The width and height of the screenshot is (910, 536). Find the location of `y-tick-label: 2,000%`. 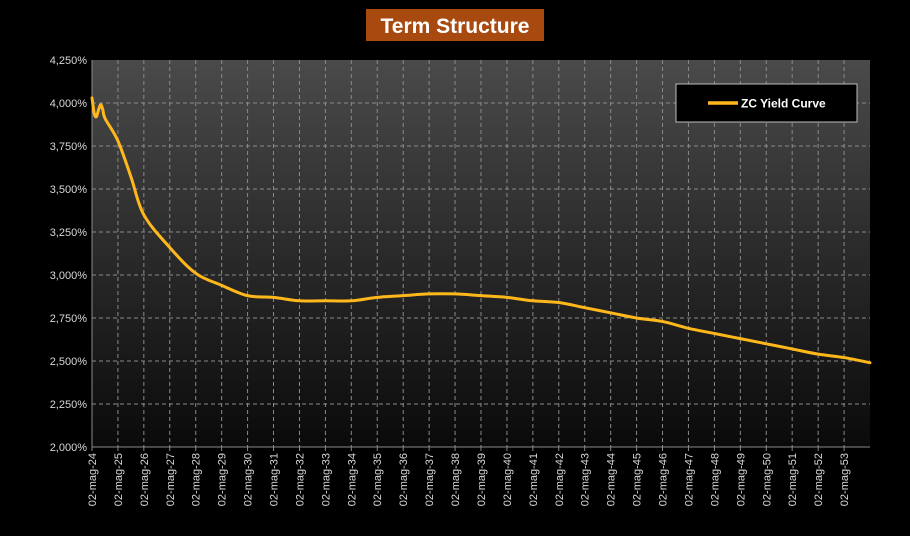

y-tick-label: 2,000% is located at coordinates (69, 448).